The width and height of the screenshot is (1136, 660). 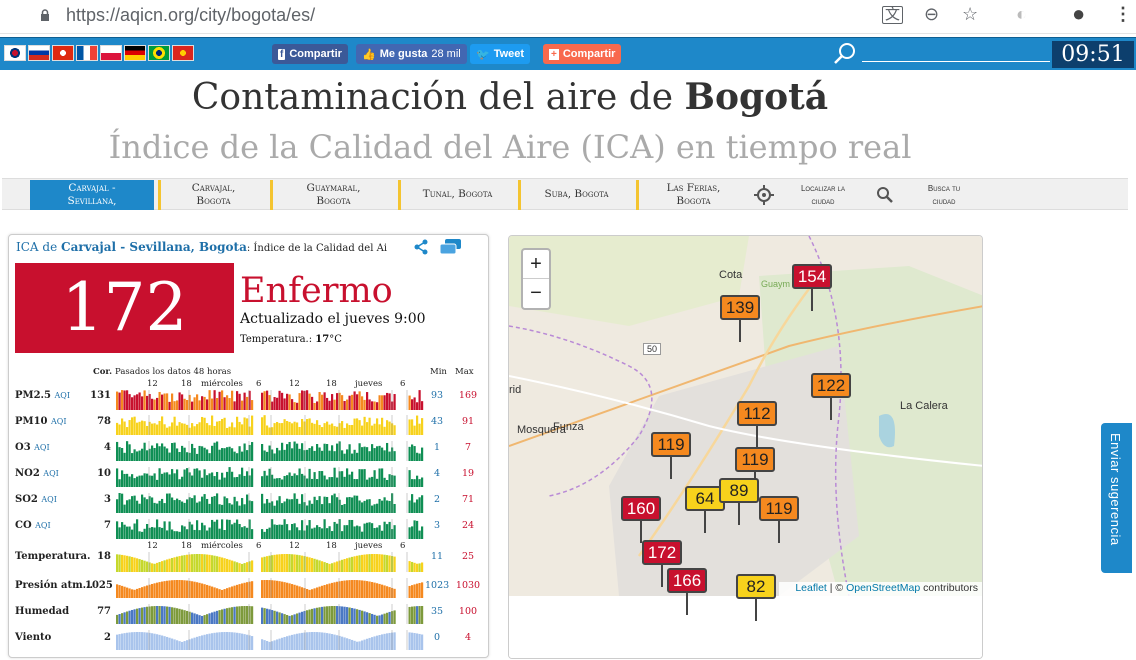 What do you see at coordinates (159, 53) in the screenshot?
I see `brazil-flag` at bounding box center [159, 53].